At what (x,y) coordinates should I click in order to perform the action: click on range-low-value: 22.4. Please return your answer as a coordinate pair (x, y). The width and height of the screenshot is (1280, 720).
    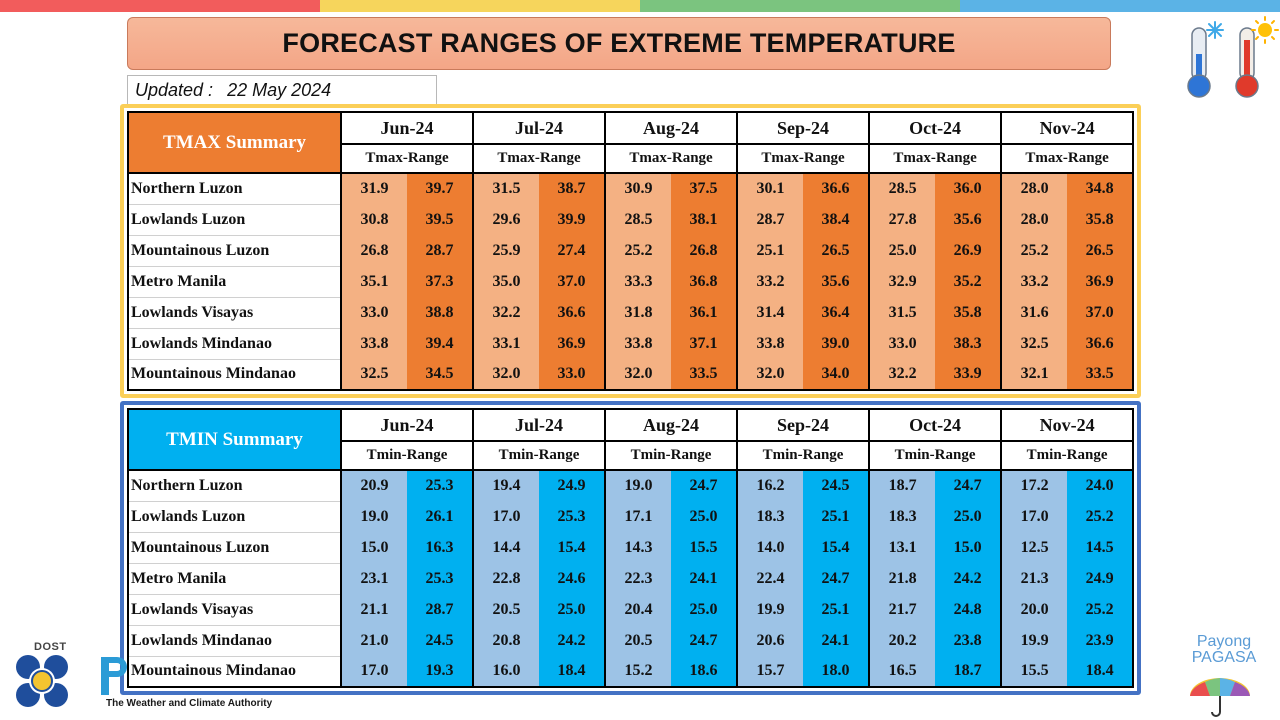
    Looking at the image, I should click on (770, 578).